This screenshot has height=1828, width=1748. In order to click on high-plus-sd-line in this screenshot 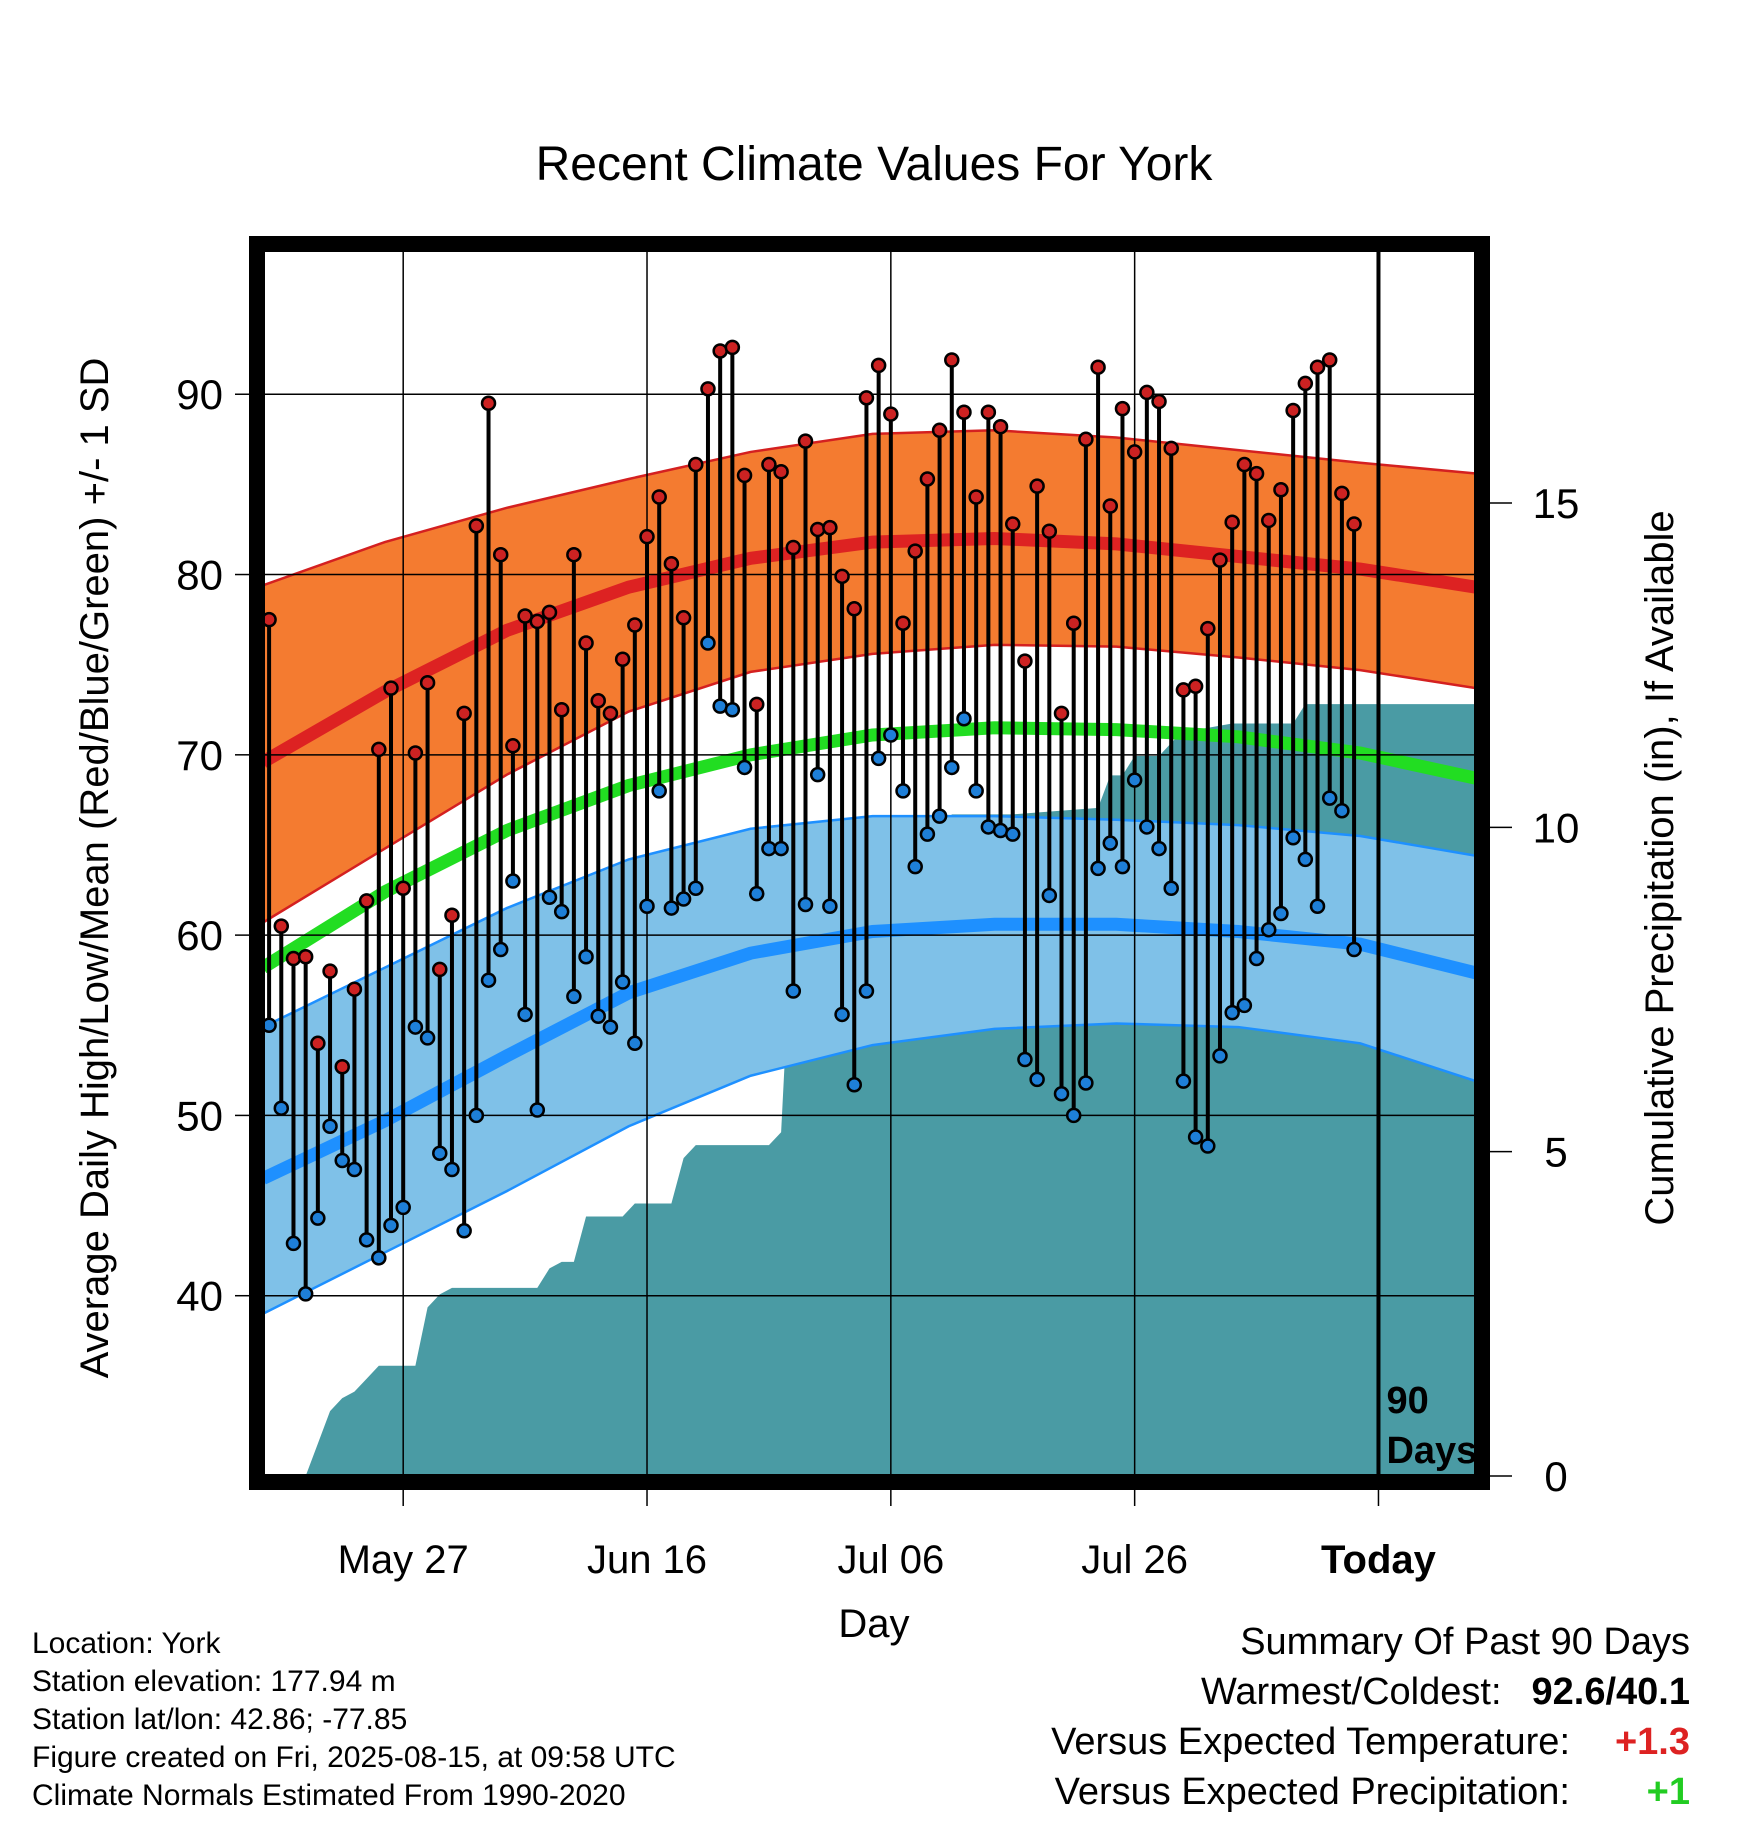, I will do `click(869, 508)`.